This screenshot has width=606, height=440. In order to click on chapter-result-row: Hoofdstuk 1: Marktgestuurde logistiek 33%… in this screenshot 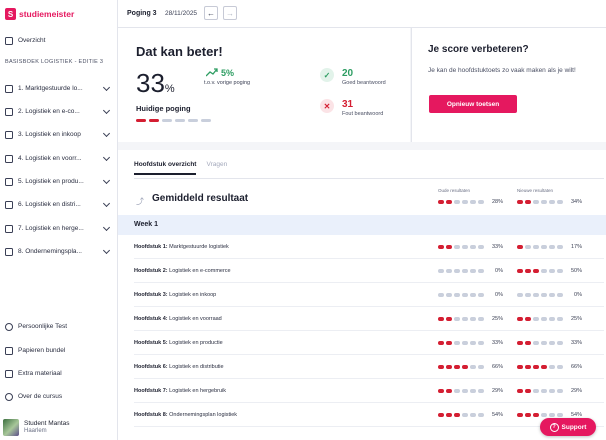, I will do `click(369, 247)`.